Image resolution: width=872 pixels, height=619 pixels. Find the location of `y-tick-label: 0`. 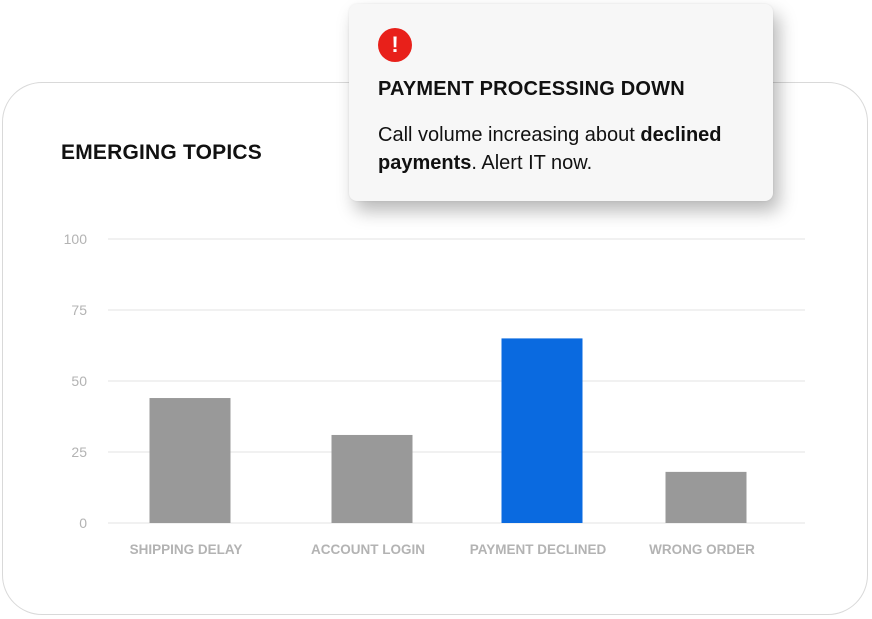

y-tick-label: 0 is located at coordinates (83, 523).